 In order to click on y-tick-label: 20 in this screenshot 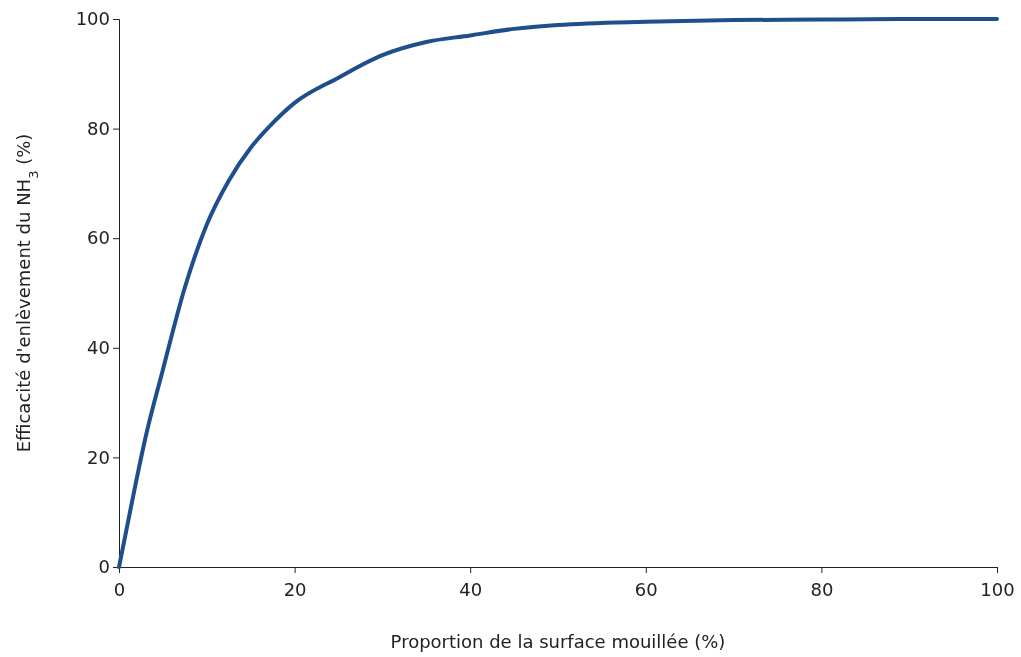, I will do `click(98, 457)`.